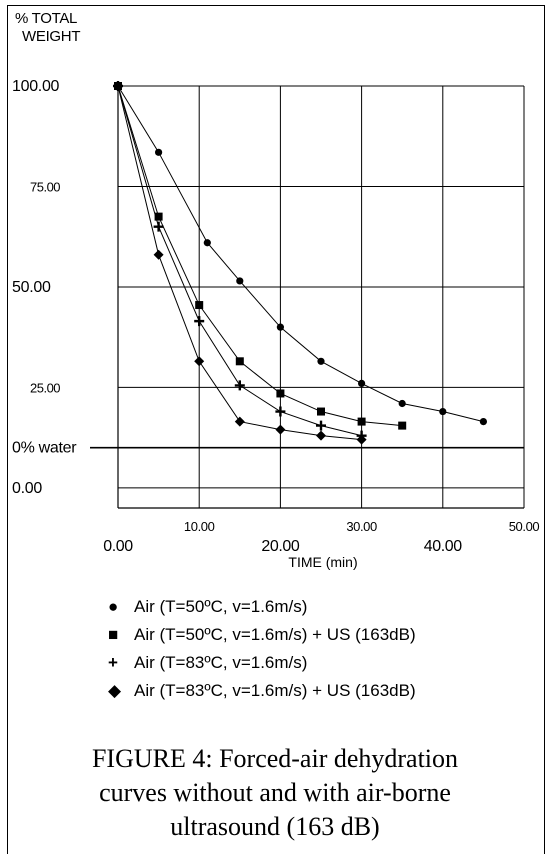 The height and width of the screenshot is (854, 547). I want to click on caption-line-2: curves without and with air-borne, so click(275, 792).